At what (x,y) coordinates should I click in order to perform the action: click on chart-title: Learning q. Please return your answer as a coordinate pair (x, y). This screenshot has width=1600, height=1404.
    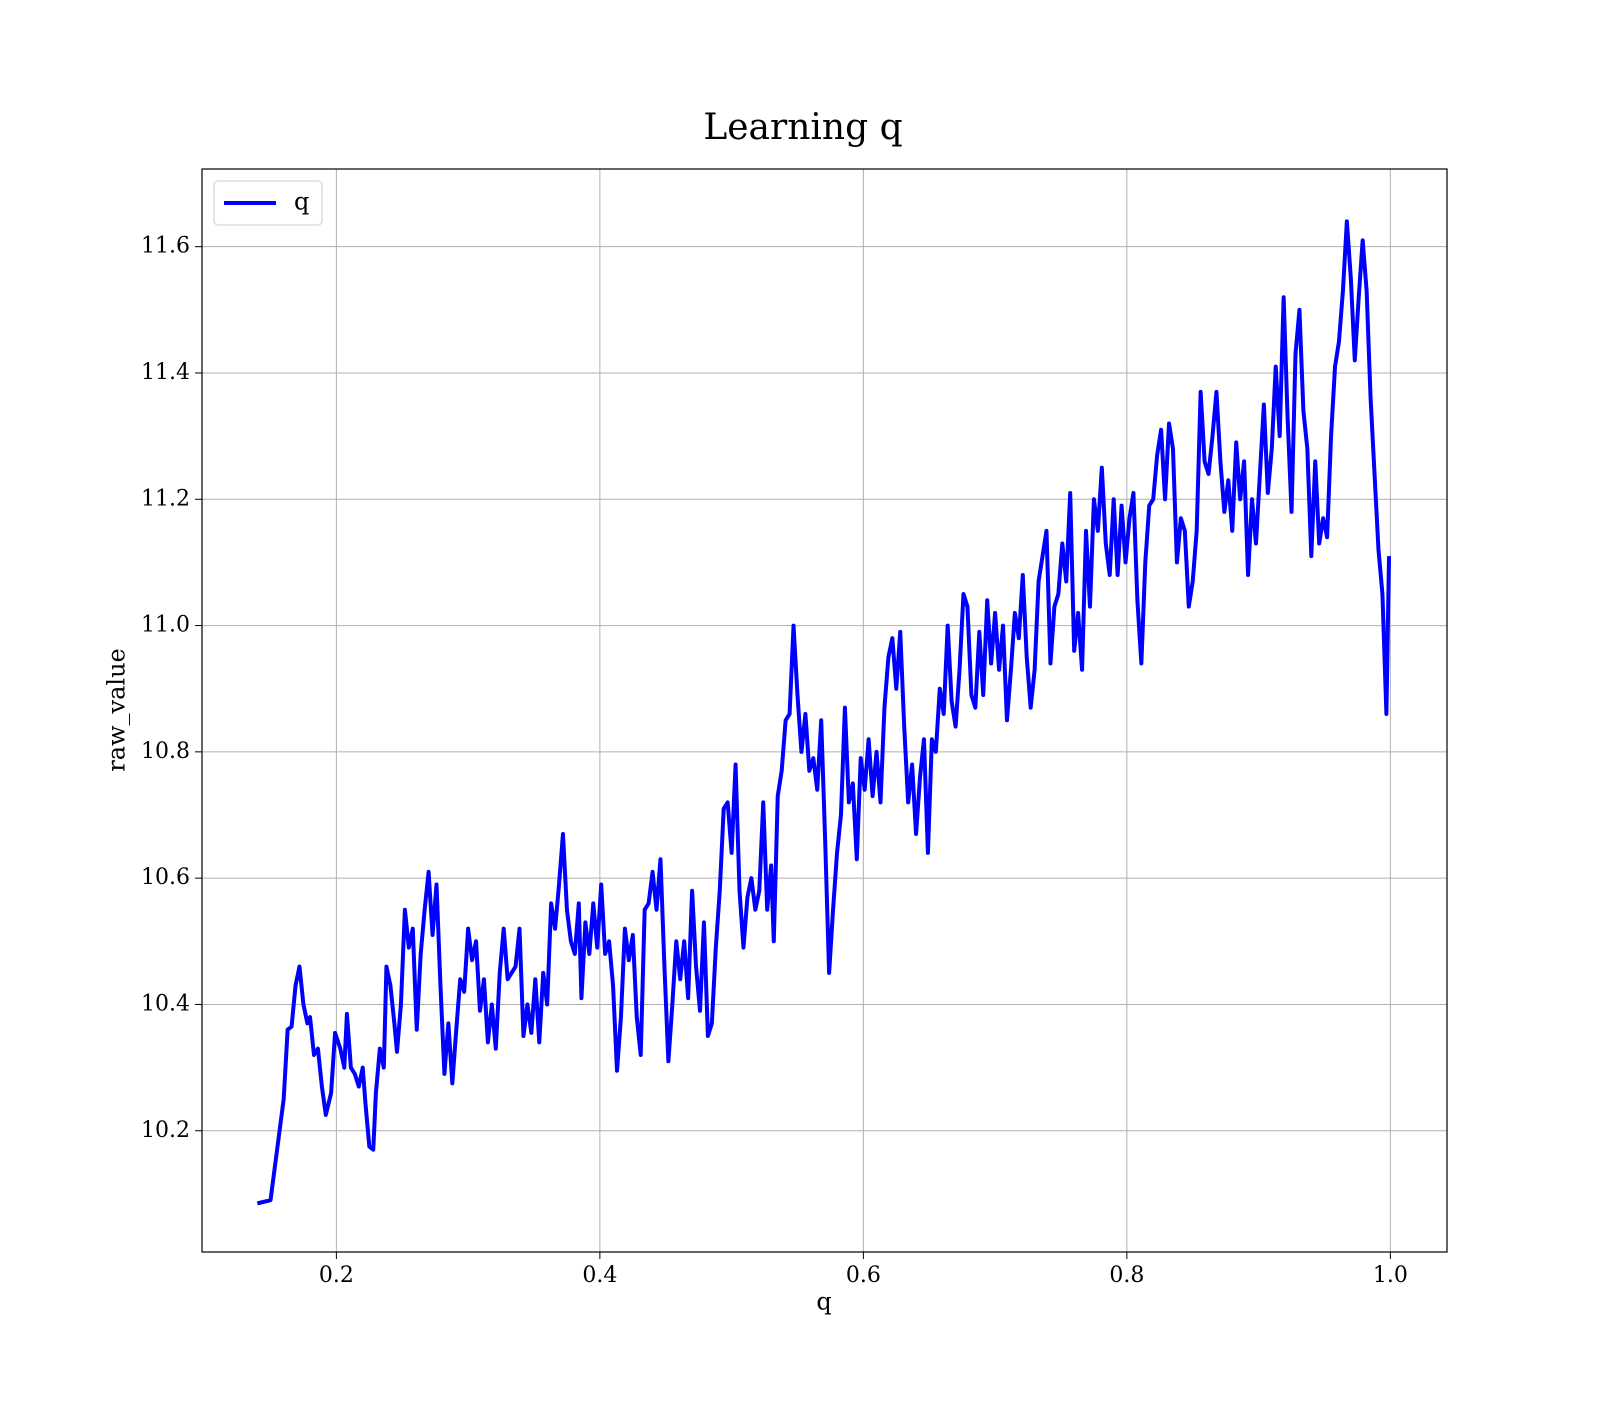
    Looking at the image, I should click on (802, 127).